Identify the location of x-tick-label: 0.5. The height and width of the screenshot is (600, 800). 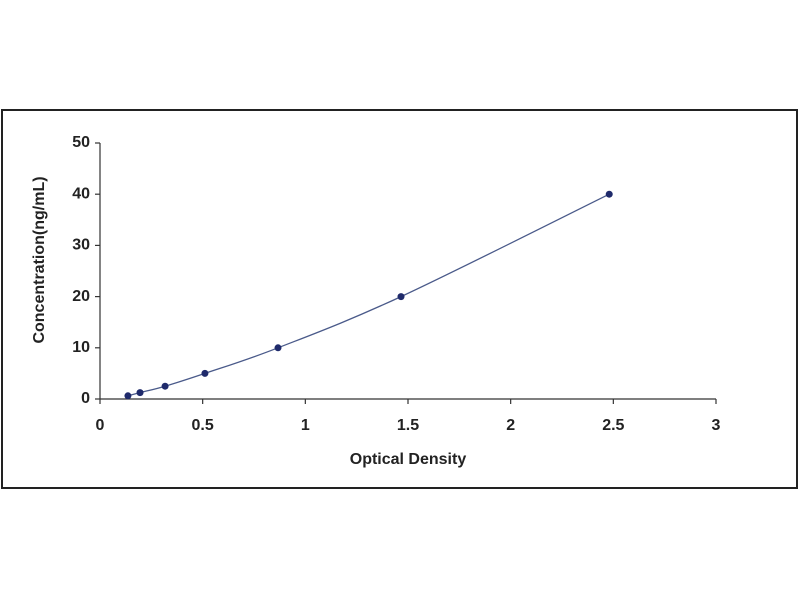
(203, 425).